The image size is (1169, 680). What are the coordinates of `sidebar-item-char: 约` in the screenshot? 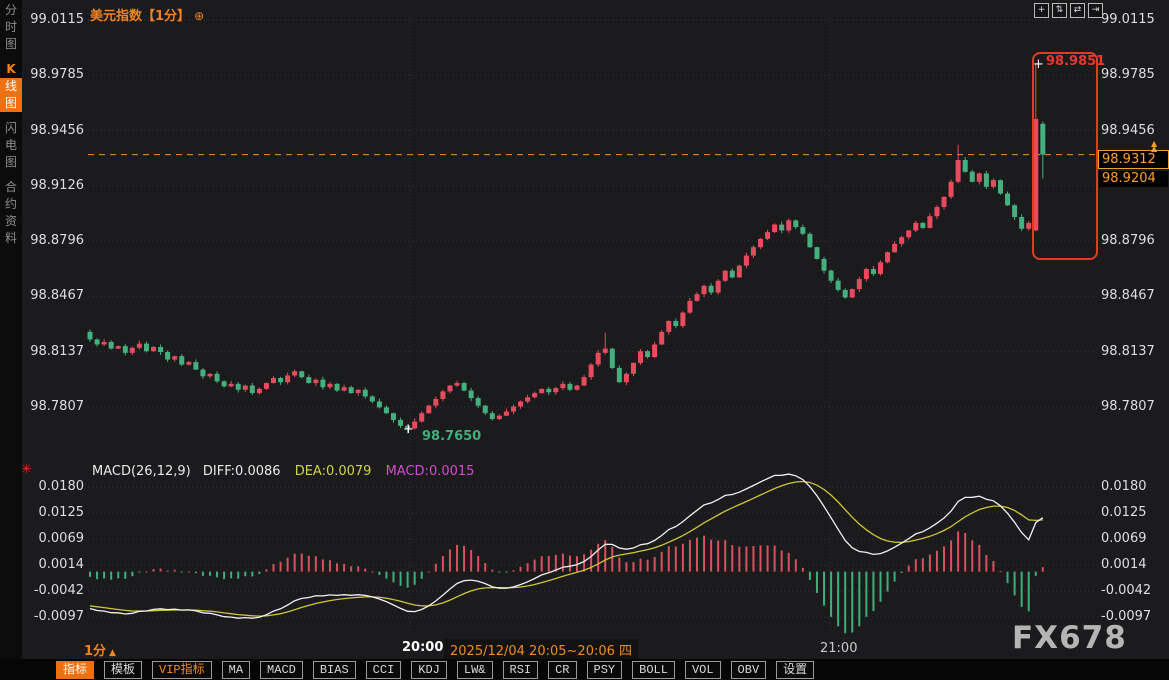 It's located at (10, 204).